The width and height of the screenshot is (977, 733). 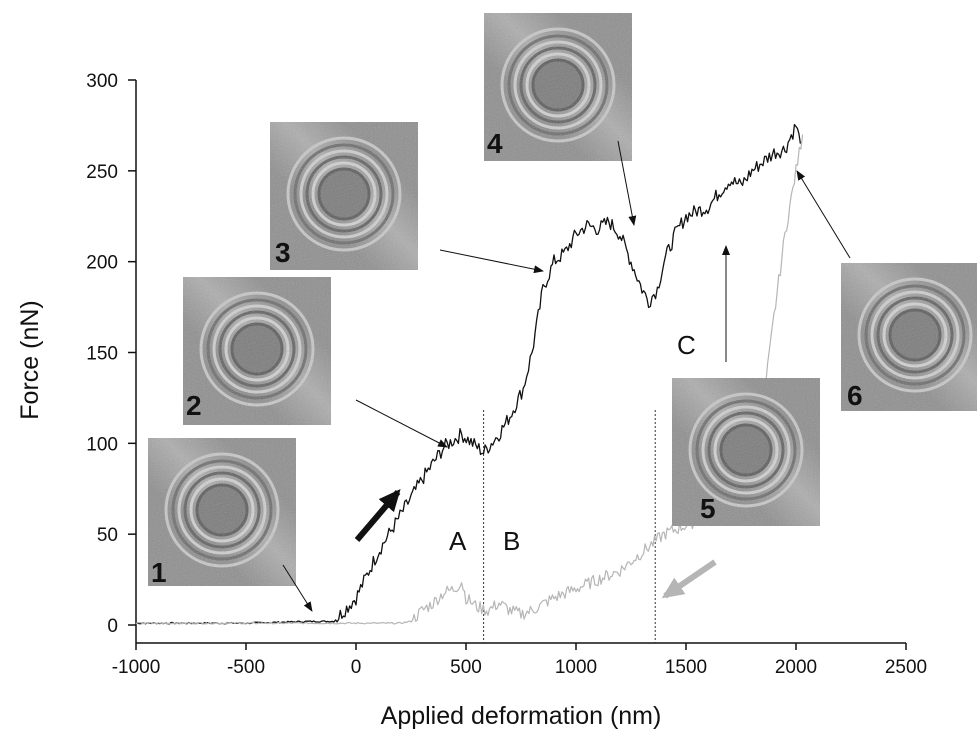 I want to click on x-tick-label: 2500, so click(x=906, y=667).